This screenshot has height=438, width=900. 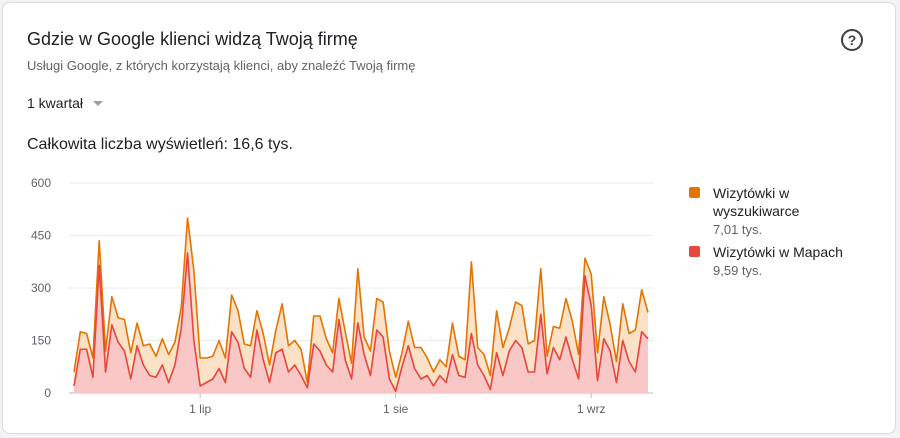 I want to click on legend-name-search-line-1: Wizytówki w, so click(x=751, y=193).